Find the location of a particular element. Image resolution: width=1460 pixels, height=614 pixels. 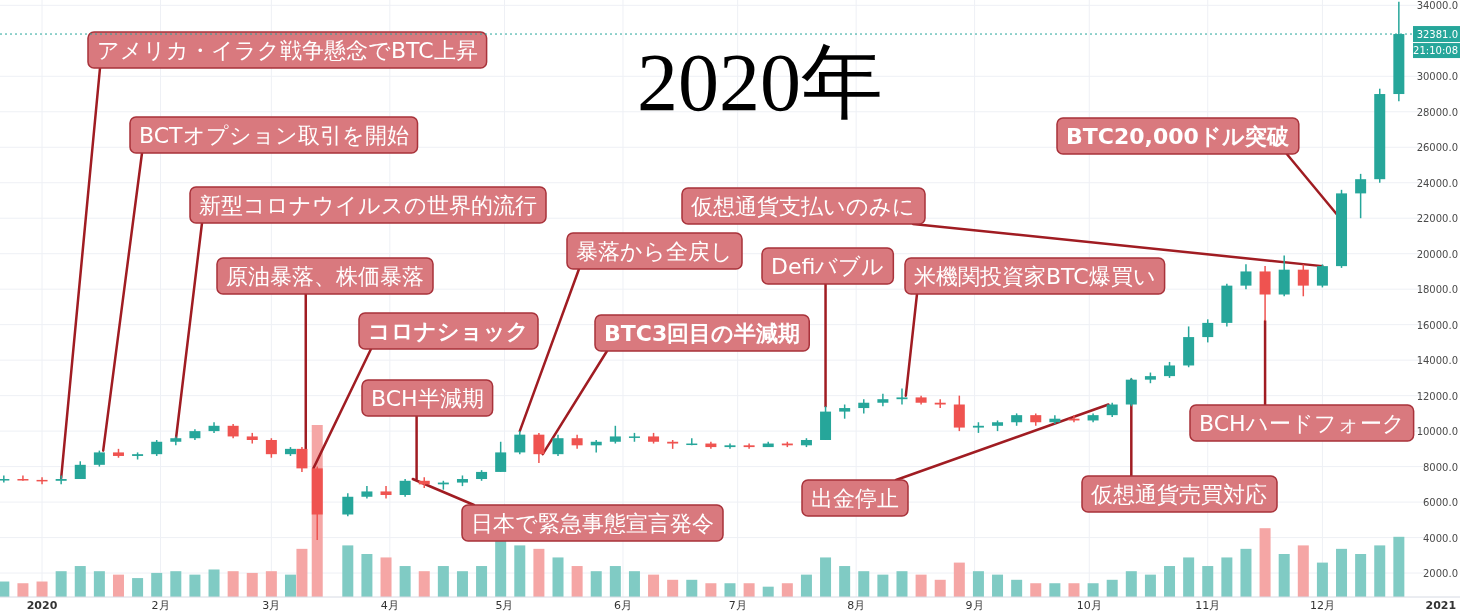

x-tick-label: 2020 is located at coordinates (42, 605).